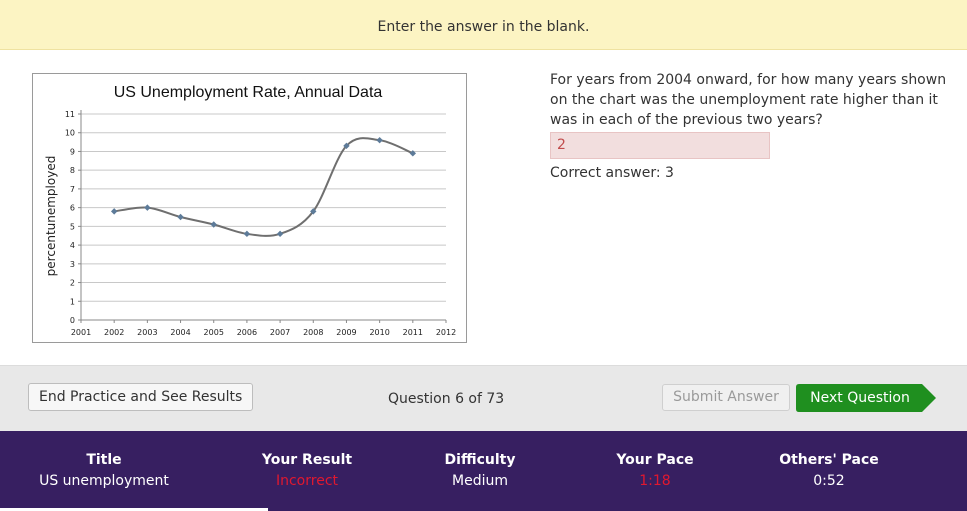 This screenshot has height=511, width=967. I want to click on x-tick-label: 2007, so click(280, 332).